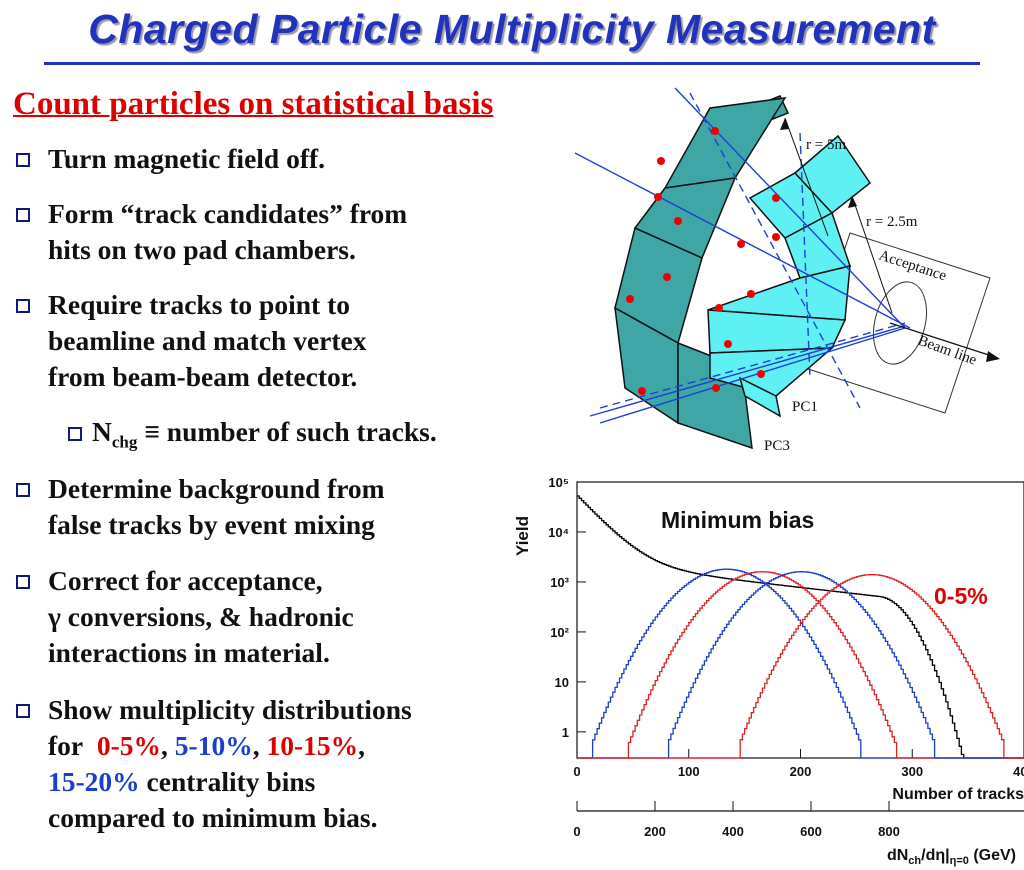  What do you see at coordinates (912, 771) in the screenshot?
I see `x-tick-label: 300` at bounding box center [912, 771].